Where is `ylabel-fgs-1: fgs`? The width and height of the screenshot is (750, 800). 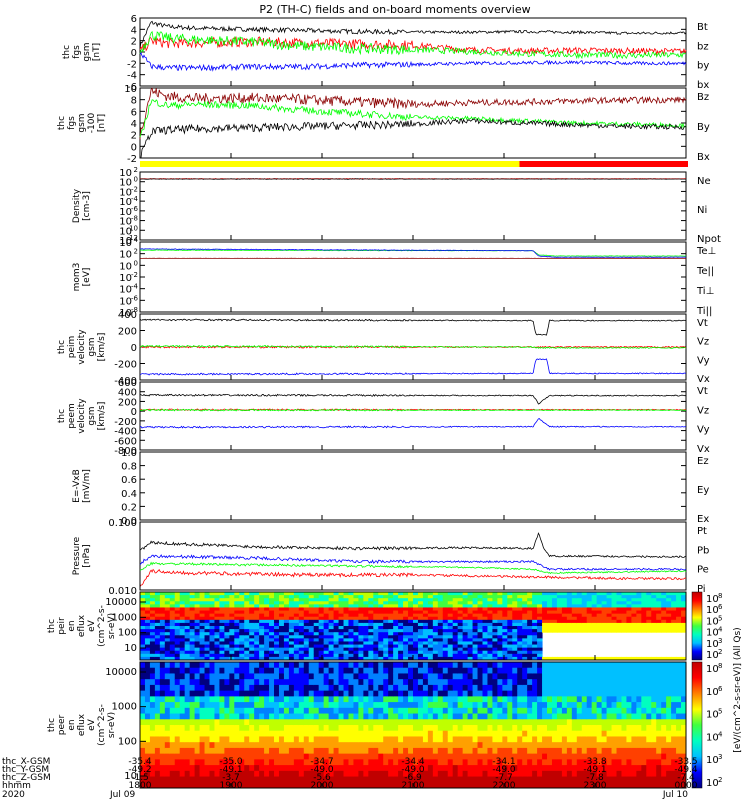 ylabel-fgs-1: fgs is located at coordinates (77, 52).